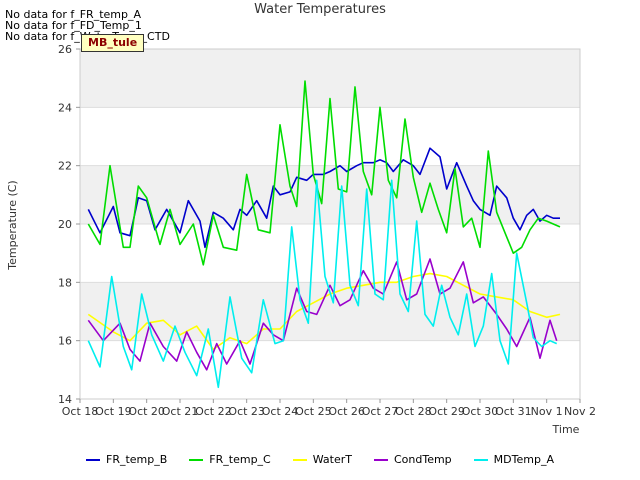 The image size is (640, 480). What do you see at coordinates (113, 411) in the screenshot?
I see `x-tick-label: Oct 19` at bounding box center [113, 411].